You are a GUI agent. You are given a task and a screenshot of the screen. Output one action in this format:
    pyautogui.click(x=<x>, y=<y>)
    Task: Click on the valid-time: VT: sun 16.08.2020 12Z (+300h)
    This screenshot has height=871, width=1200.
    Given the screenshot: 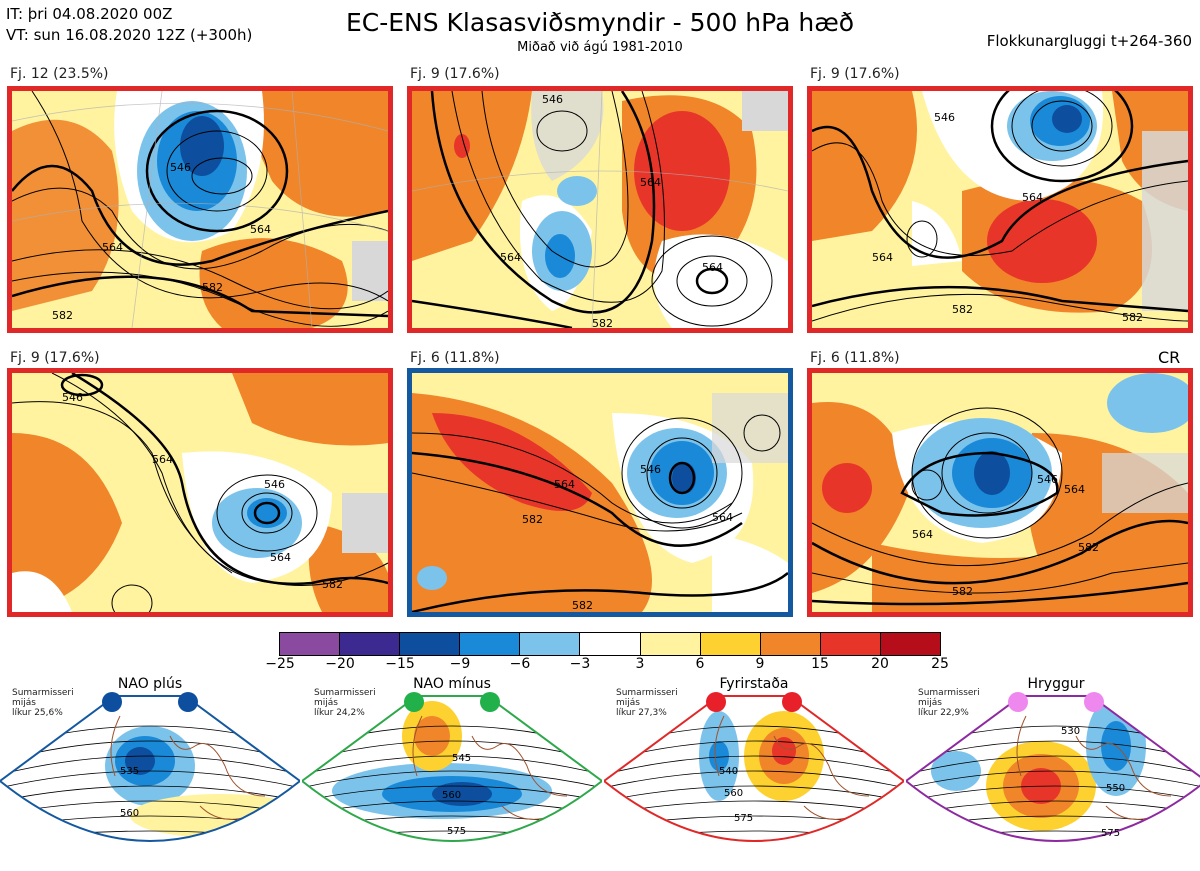 What is the action you would take?
    pyautogui.click(x=129, y=35)
    